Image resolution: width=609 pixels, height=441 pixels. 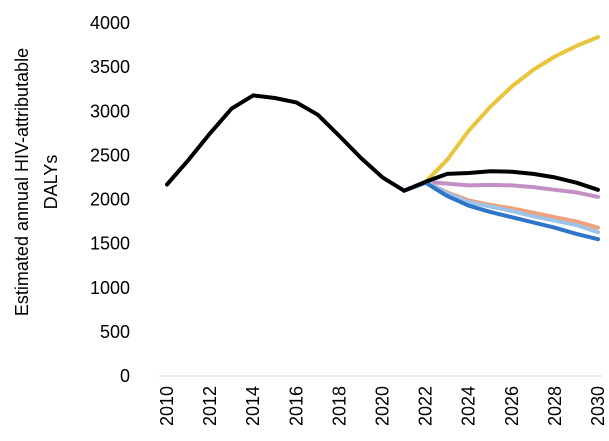 I want to click on x-tick-label: 2020, so click(x=383, y=406).